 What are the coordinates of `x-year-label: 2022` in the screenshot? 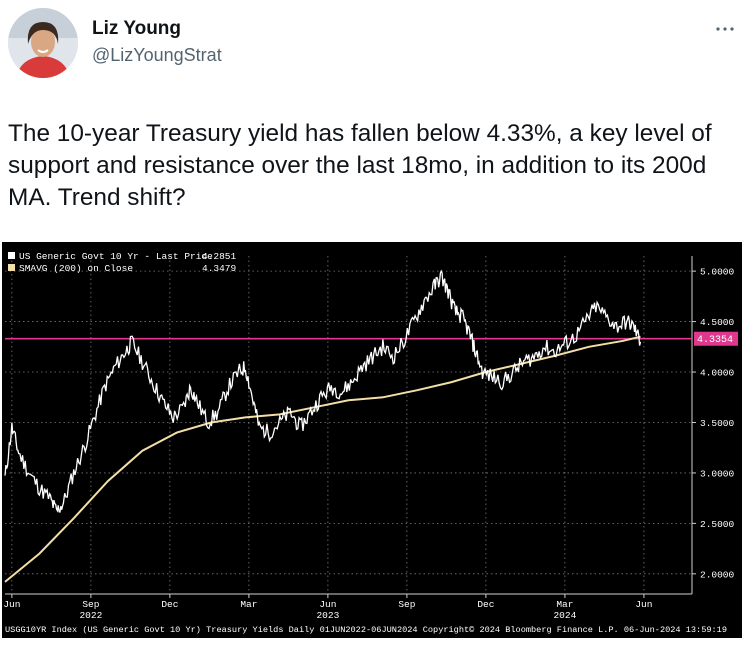 It's located at (90, 615).